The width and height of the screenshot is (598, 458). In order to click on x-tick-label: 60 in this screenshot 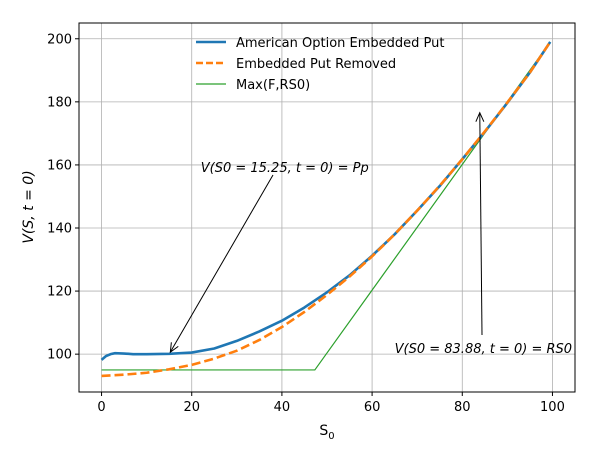, I will do `click(372, 407)`.